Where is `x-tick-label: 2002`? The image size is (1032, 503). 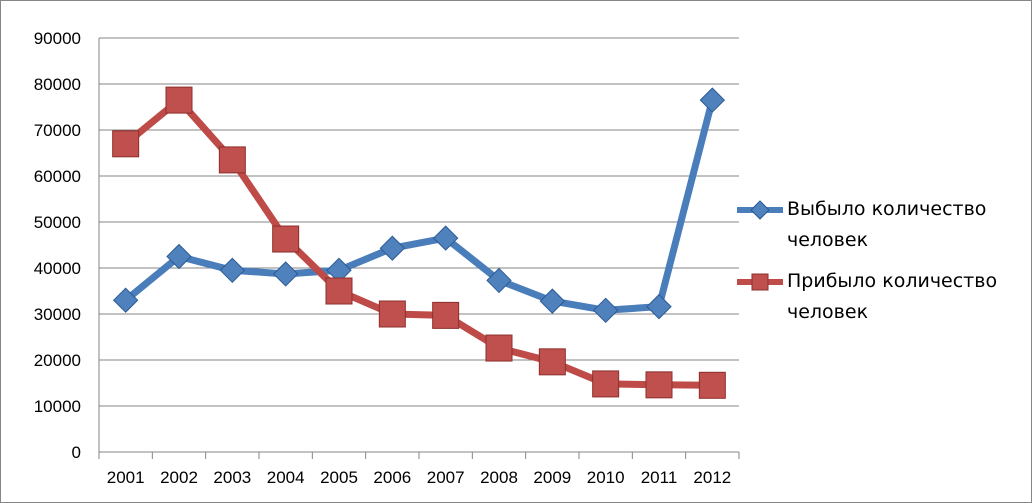 x-tick-label: 2002 is located at coordinates (179, 477).